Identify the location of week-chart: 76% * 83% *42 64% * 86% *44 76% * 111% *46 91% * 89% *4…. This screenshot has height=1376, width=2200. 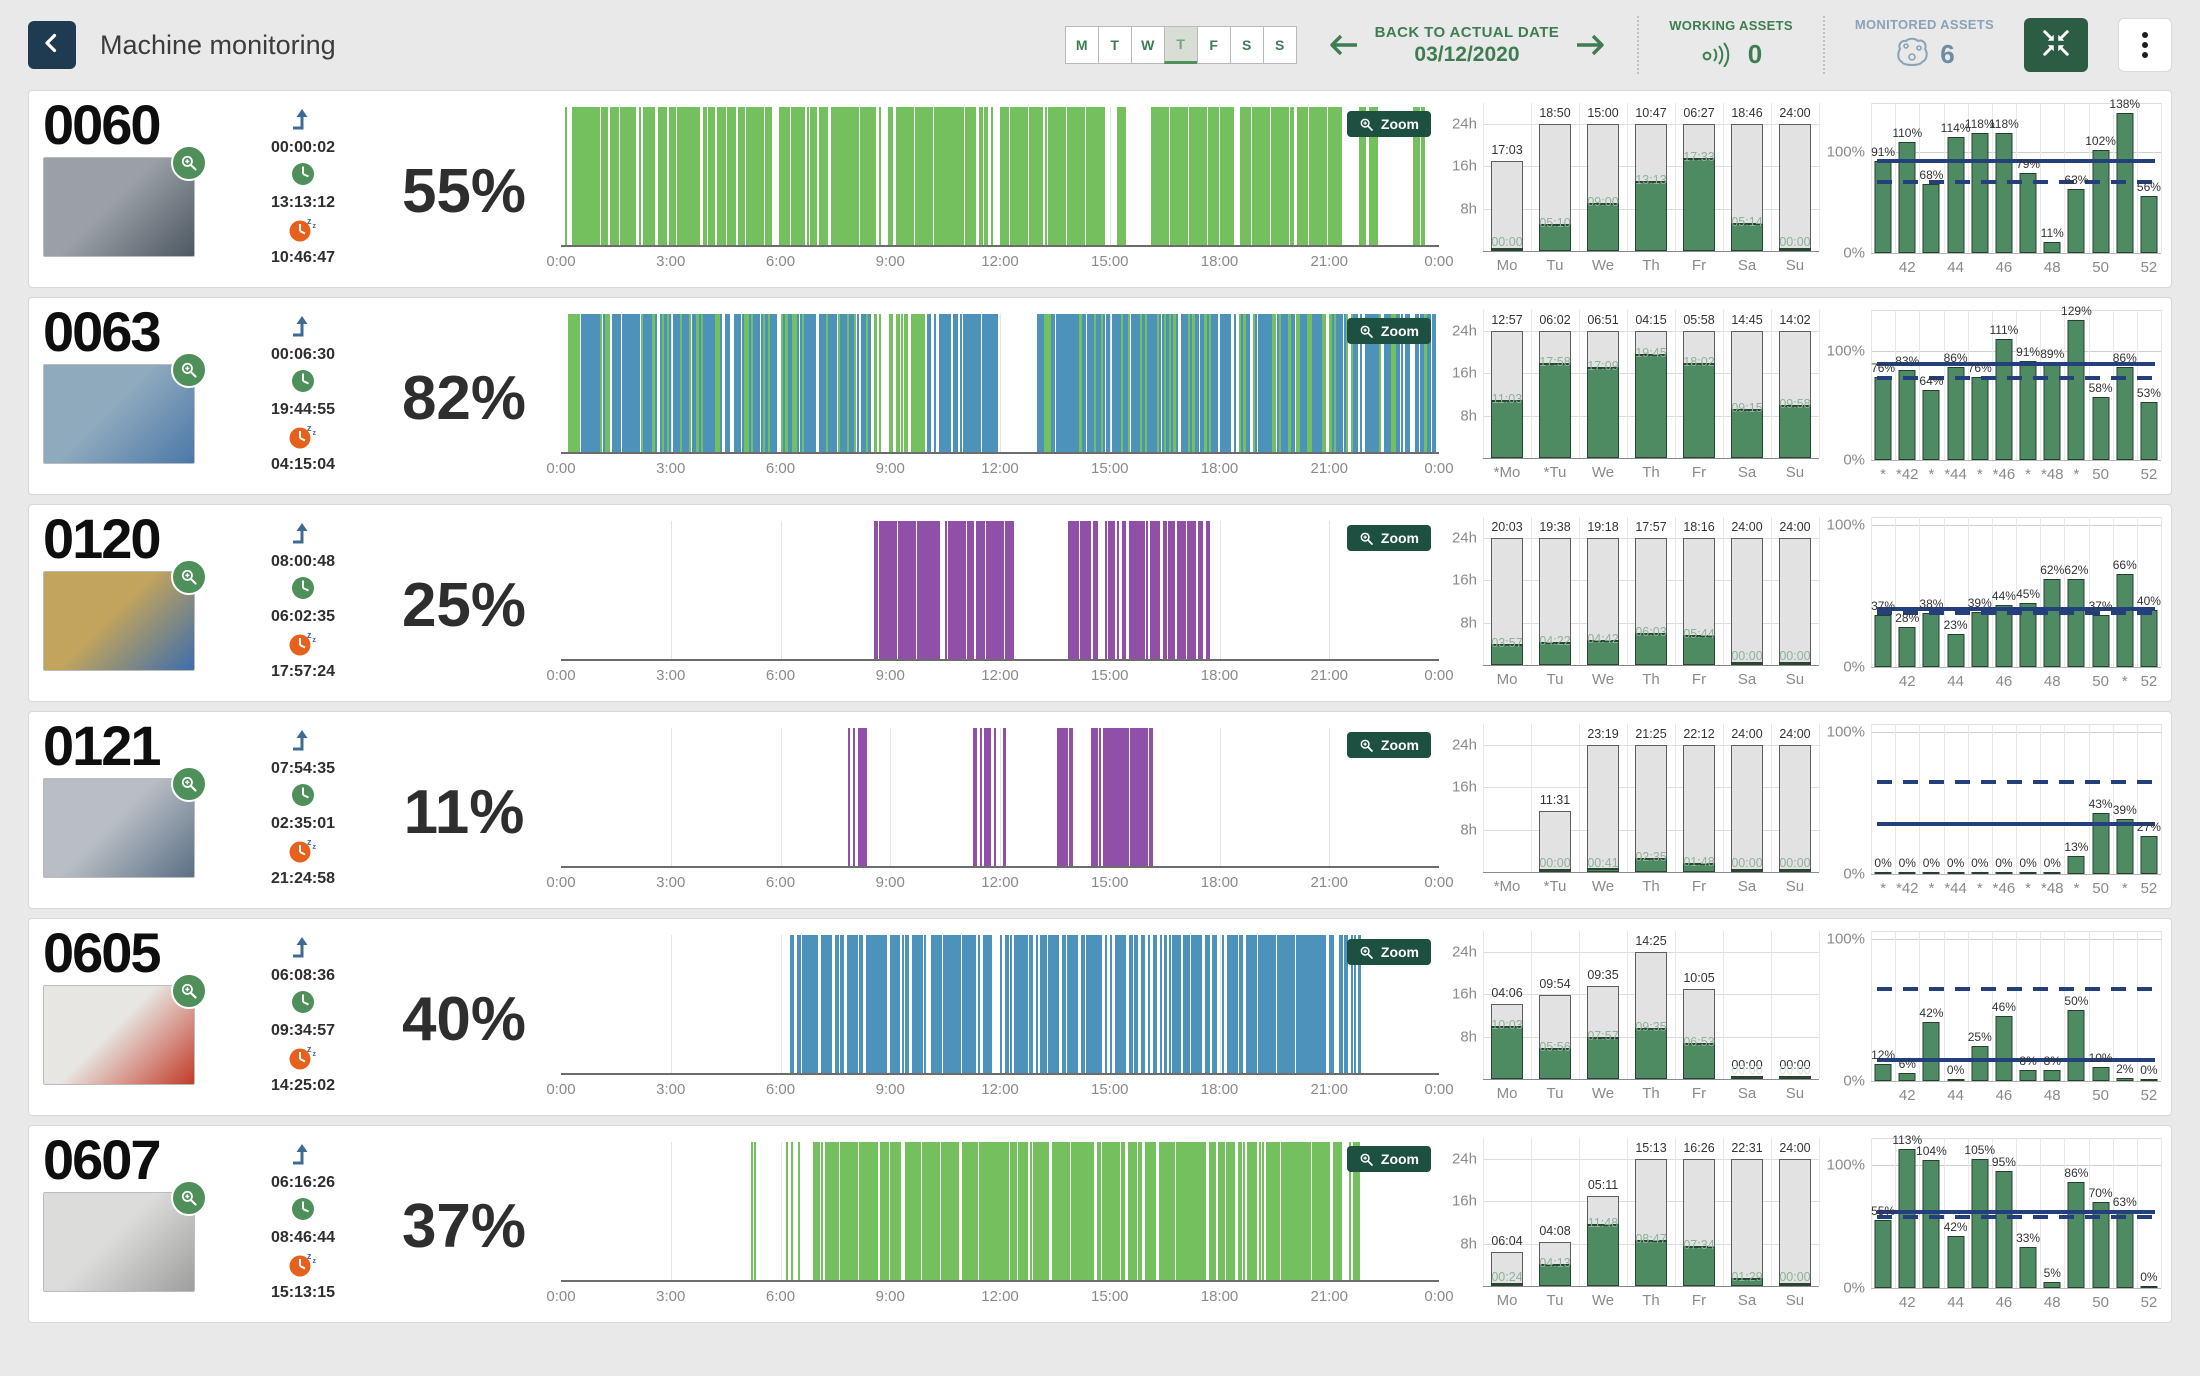
(2016, 396).